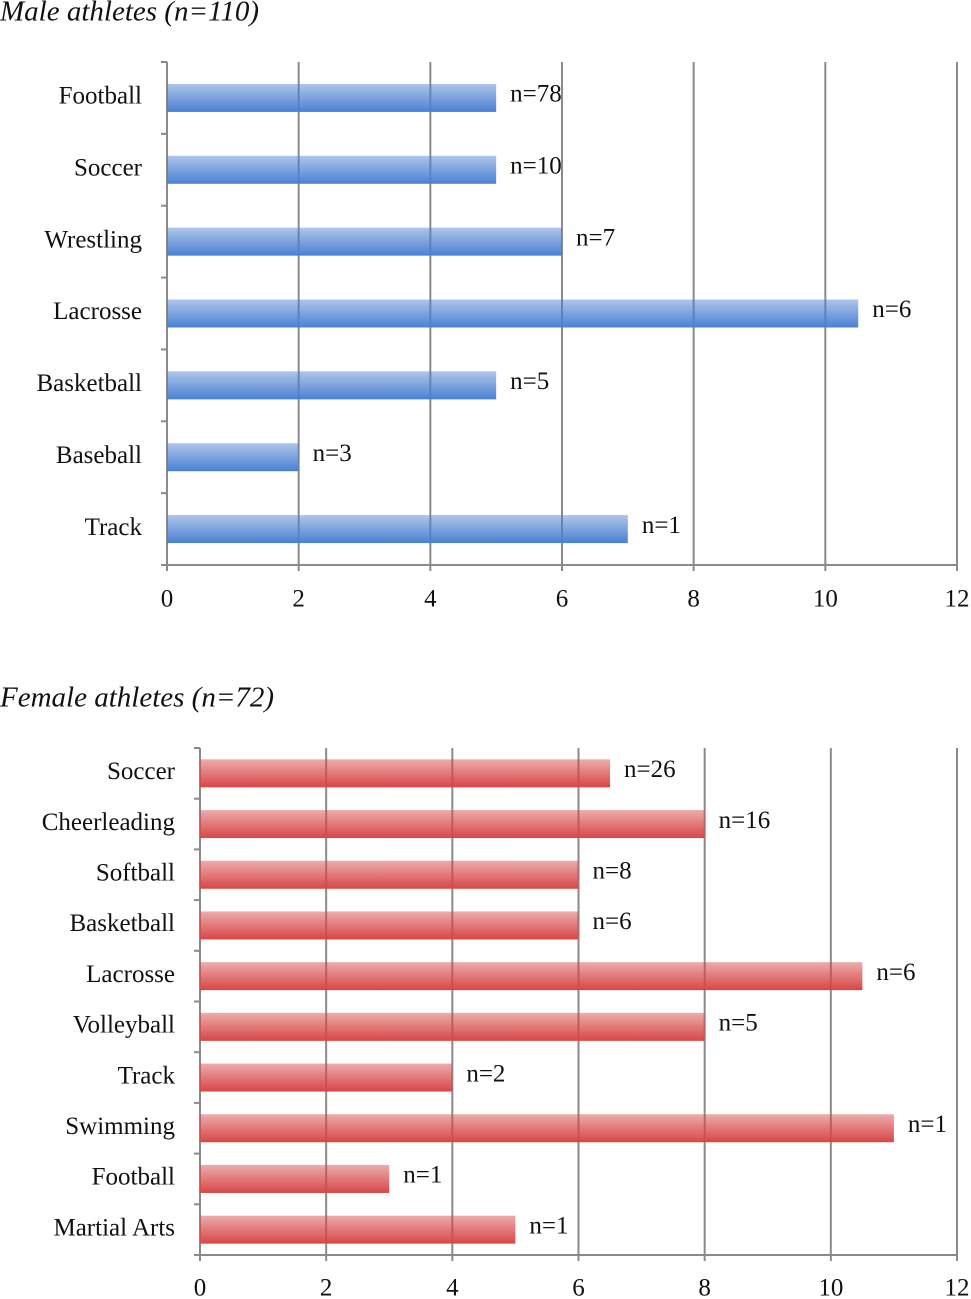  I want to click on bar-annotation: n=10, so click(536, 166).